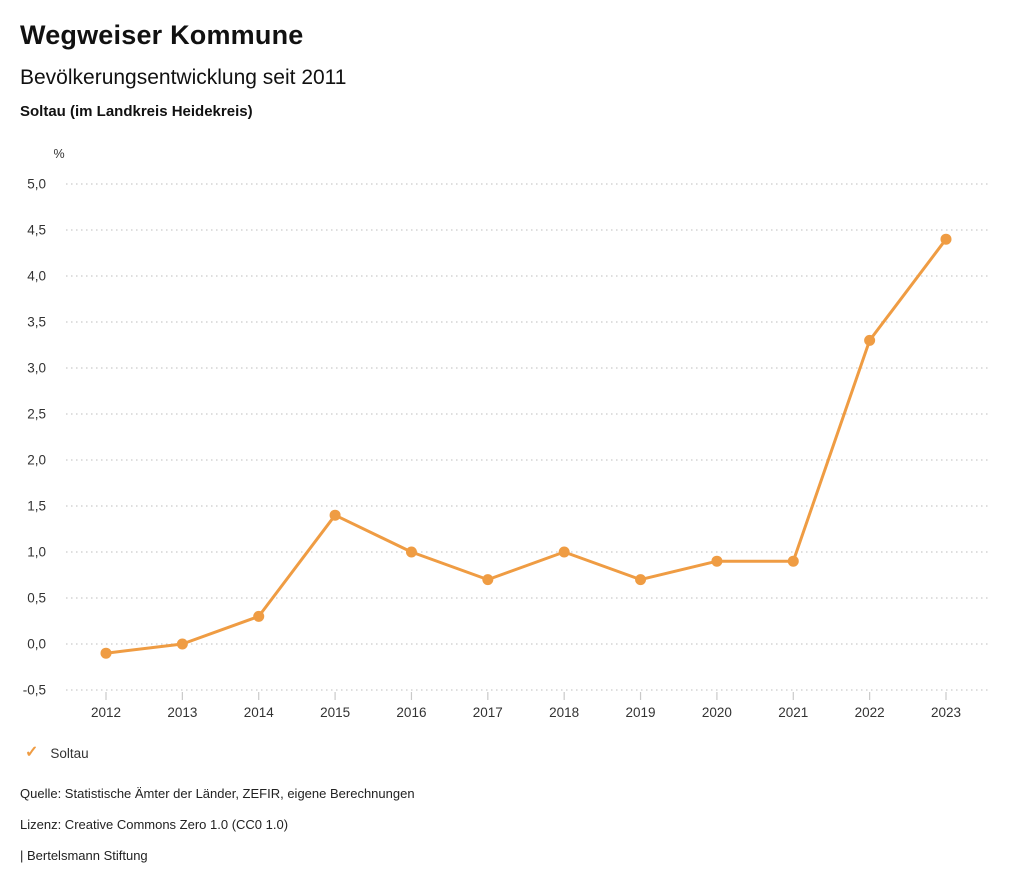 The image size is (1024, 888). I want to click on y-tick-label: -0,5, so click(34, 690).